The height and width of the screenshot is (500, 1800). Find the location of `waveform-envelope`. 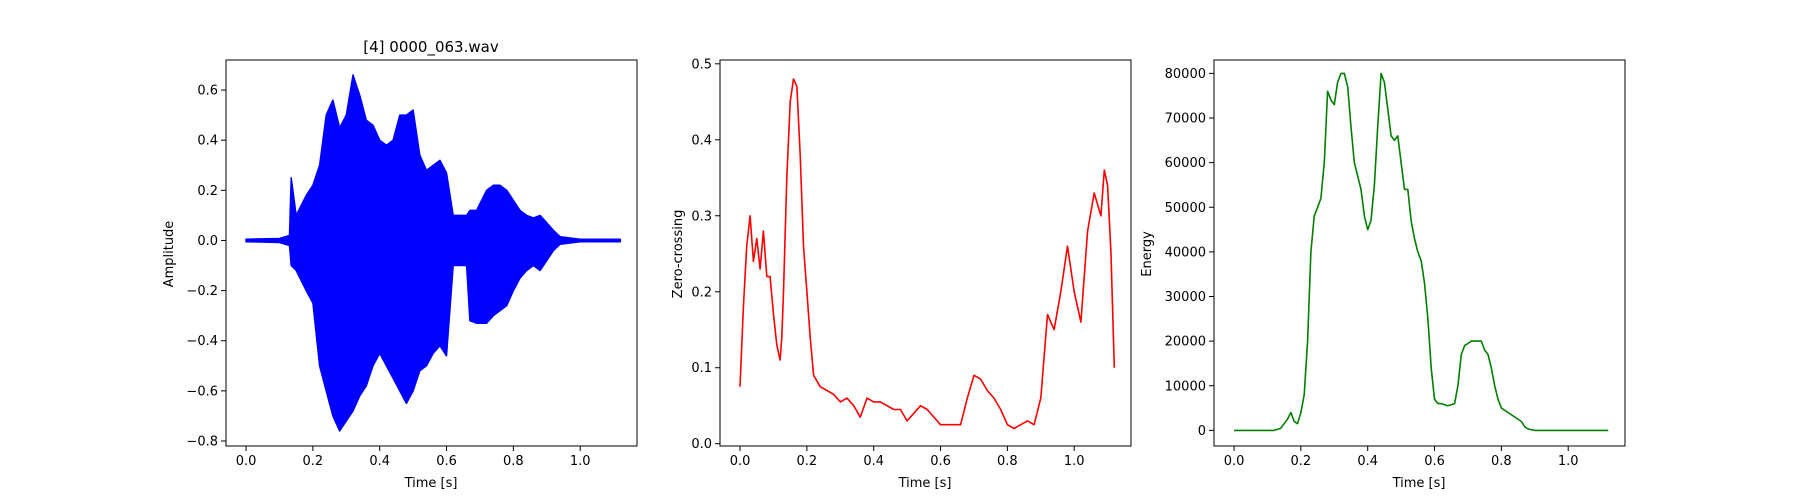

waveform-envelope is located at coordinates (433, 253).